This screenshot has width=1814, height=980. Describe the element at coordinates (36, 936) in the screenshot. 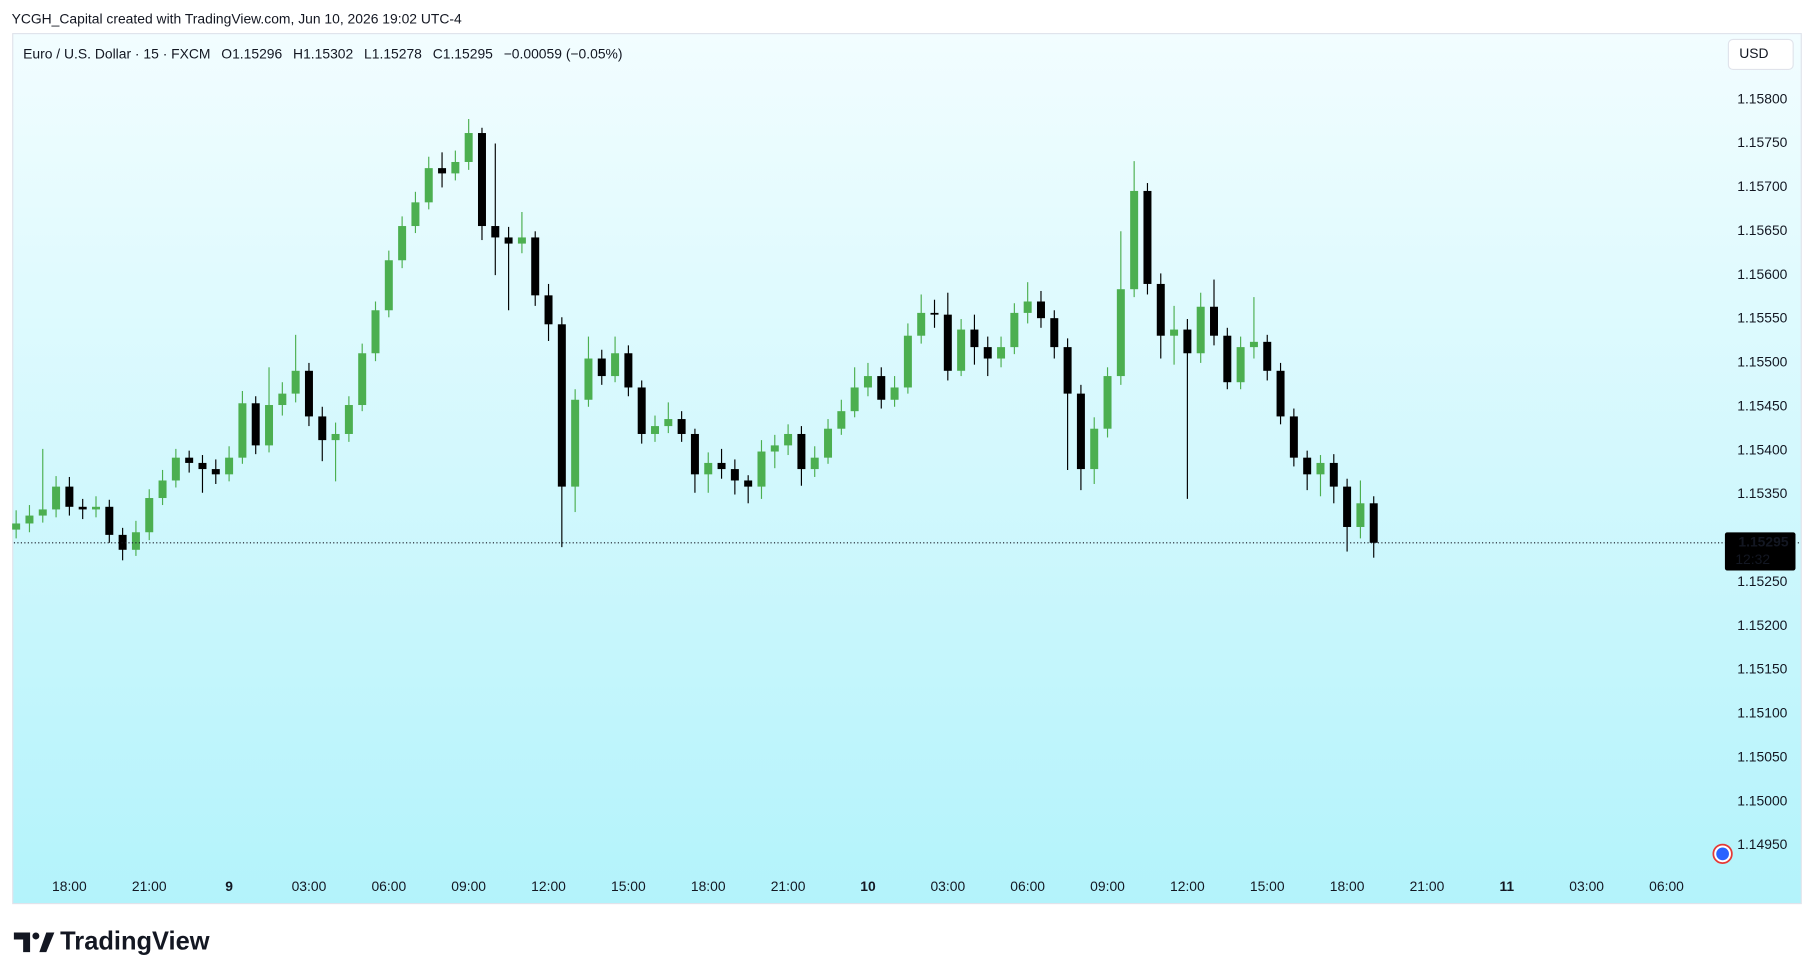

I see `logo-dot` at that location.